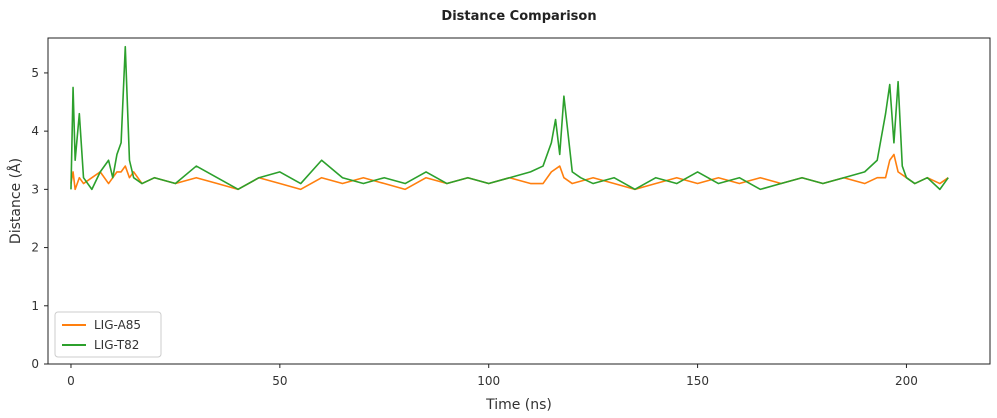  I want to click on chart-title: Distance Comparison, so click(518, 16).